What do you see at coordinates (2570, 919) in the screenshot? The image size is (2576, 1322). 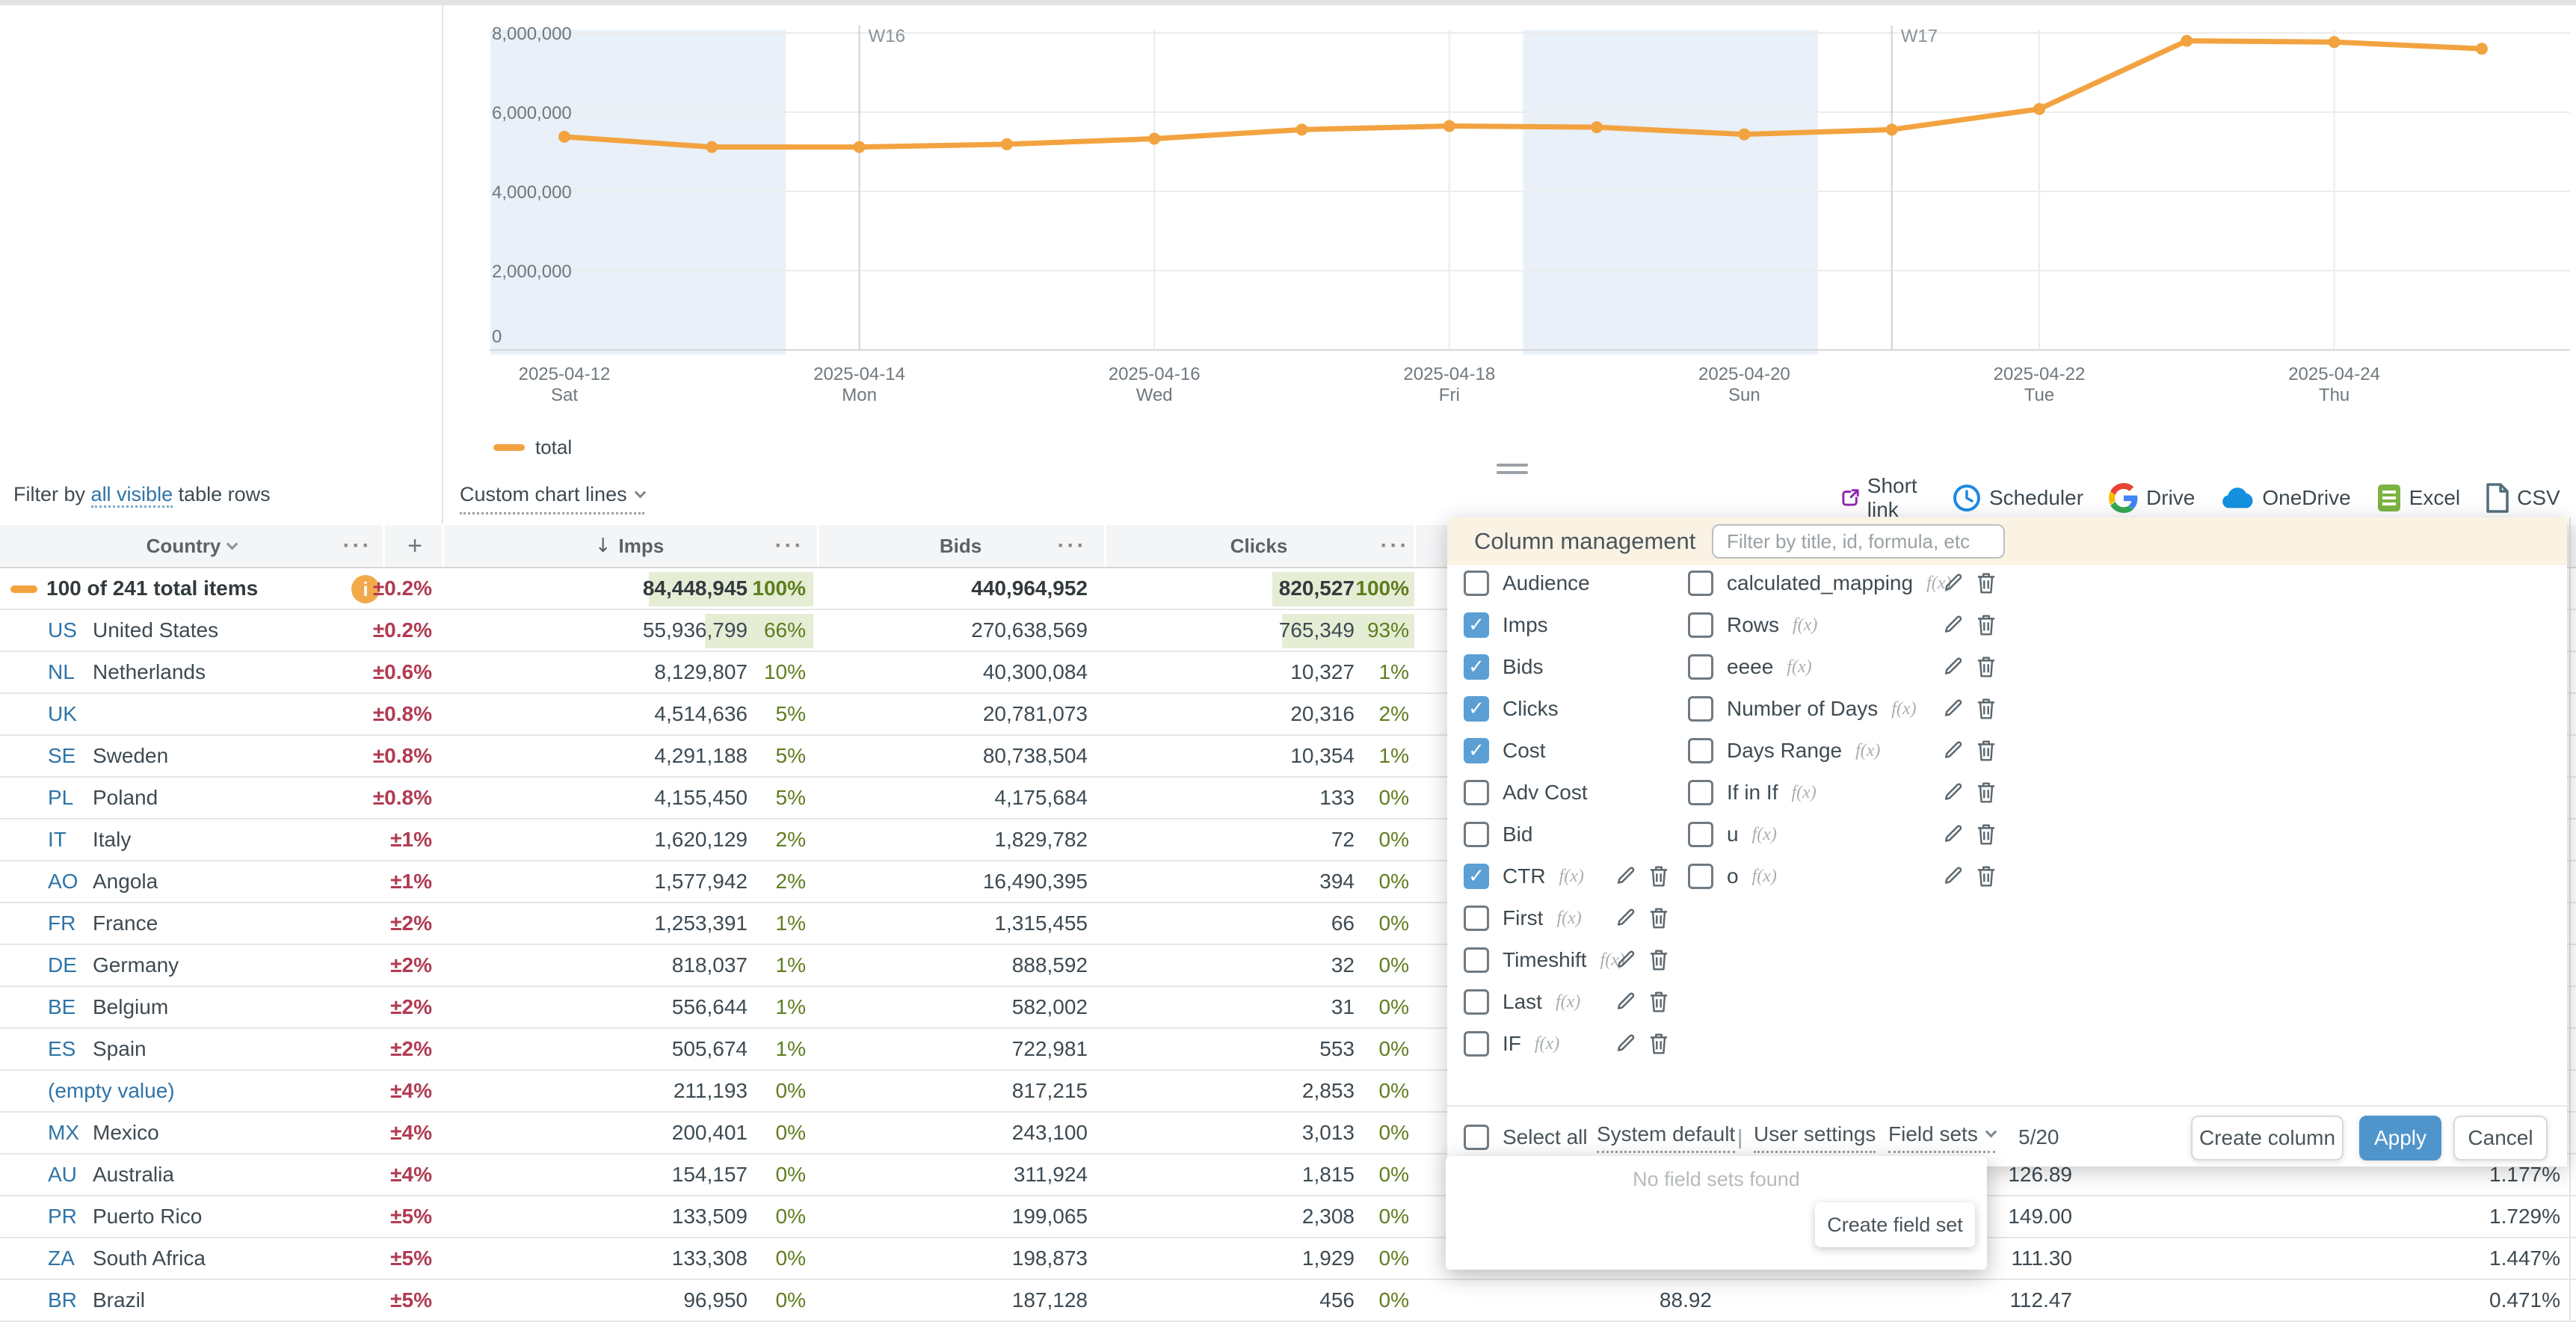 I see `scrollbar-track` at bounding box center [2570, 919].